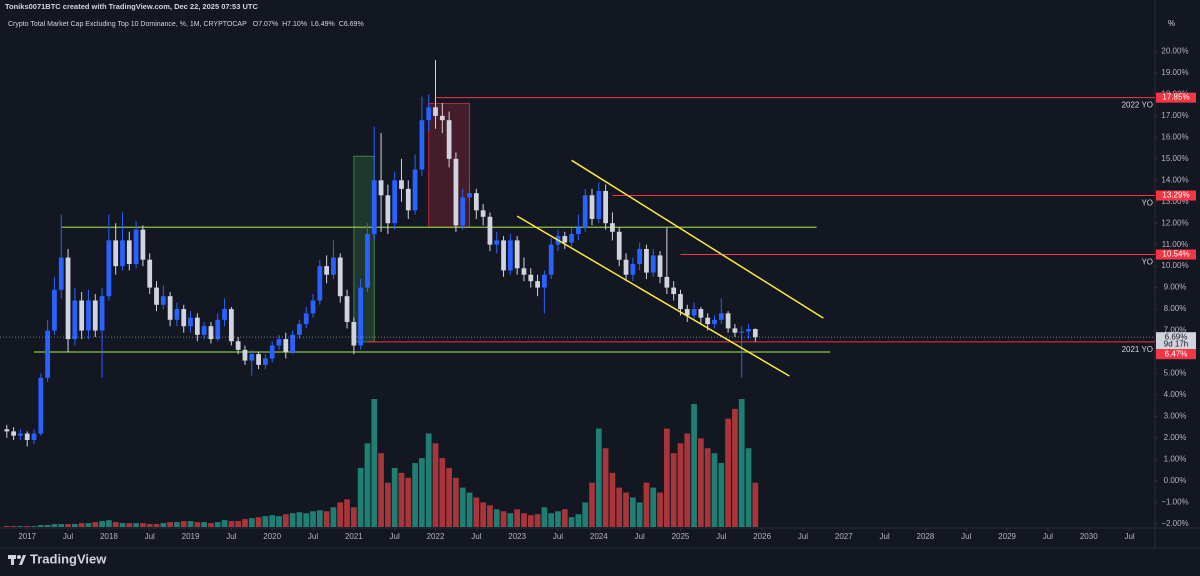 This screenshot has width=1200, height=576. What do you see at coordinates (1174, 115) in the screenshot?
I see `y-tick-label: 17.00%` at bounding box center [1174, 115].